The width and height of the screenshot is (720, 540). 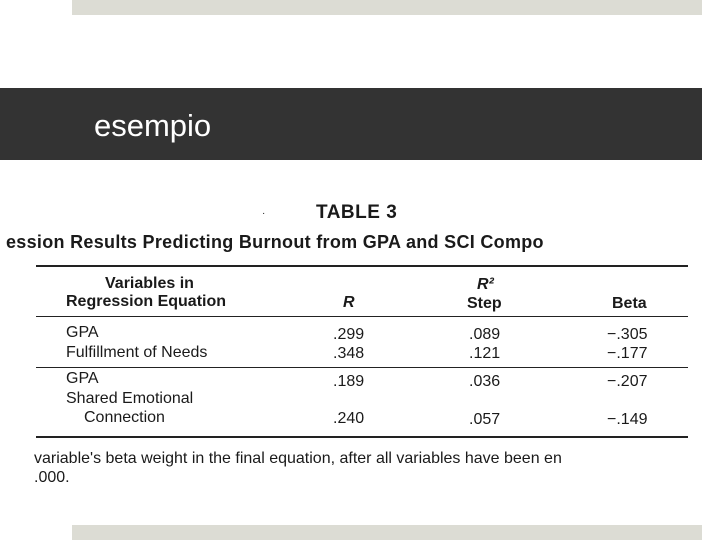 What do you see at coordinates (362, 266) in the screenshot?
I see `table-top-rule` at bounding box center [362, 266].